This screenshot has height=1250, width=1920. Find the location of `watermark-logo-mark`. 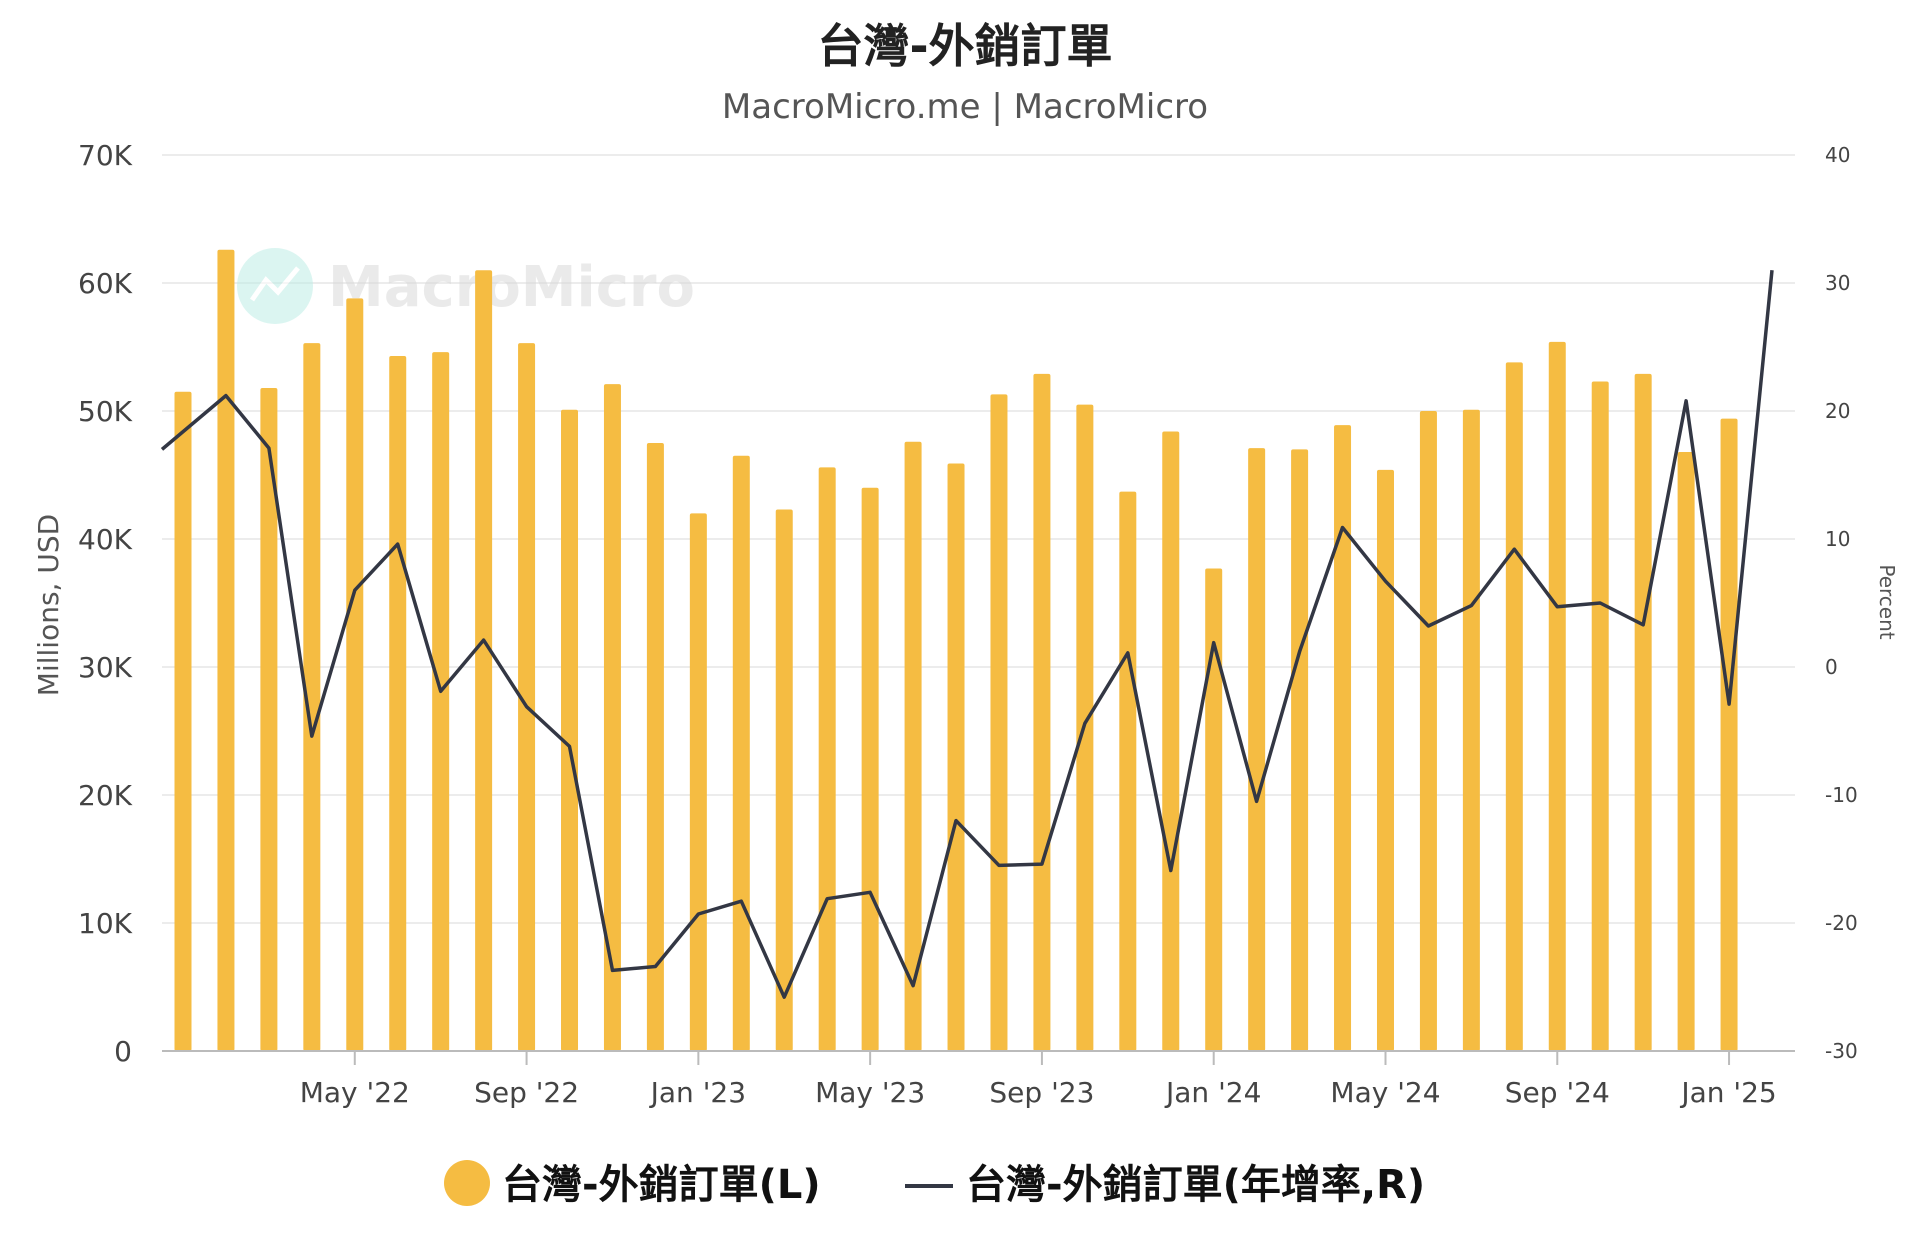

watermark-logo-mark is located at coordinates (274, 284).